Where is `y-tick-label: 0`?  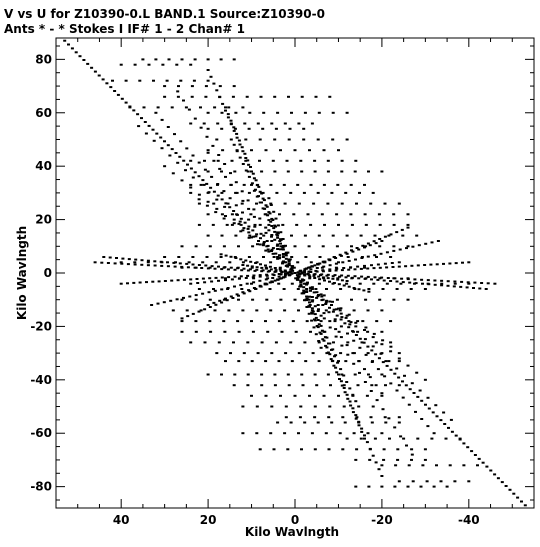 y-tick-label: 0 is located at coordinates (48, 273).